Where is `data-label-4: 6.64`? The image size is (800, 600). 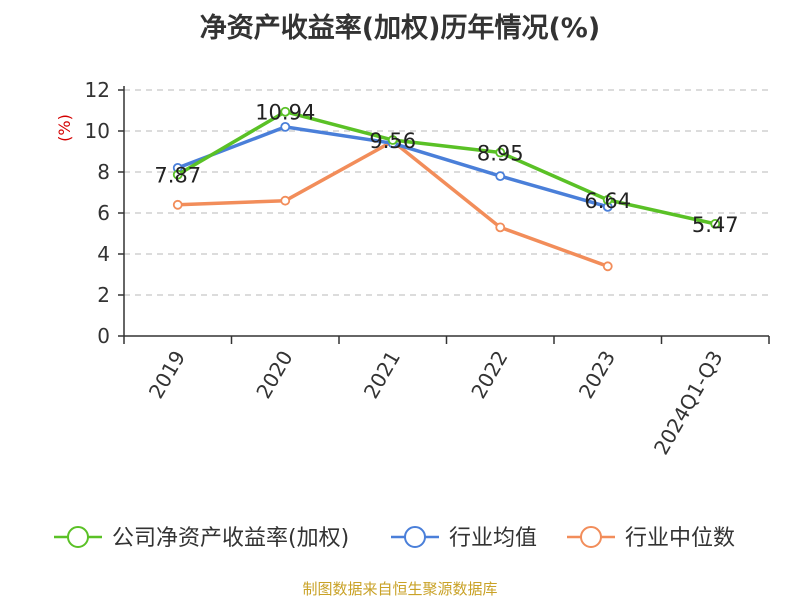 data-label-4: 6.64 is located at coordinates (607, 201).